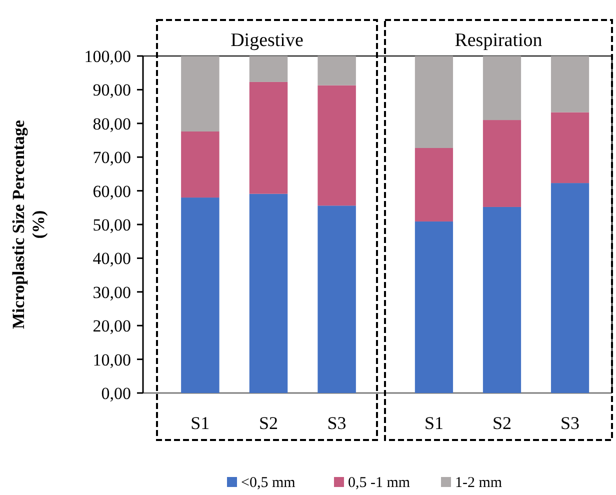 This screenshot has width=616, height=495. Describe the element at coordinates (111, 326) in the screenshot. I see `y-tick-label: 20,00` at that location.